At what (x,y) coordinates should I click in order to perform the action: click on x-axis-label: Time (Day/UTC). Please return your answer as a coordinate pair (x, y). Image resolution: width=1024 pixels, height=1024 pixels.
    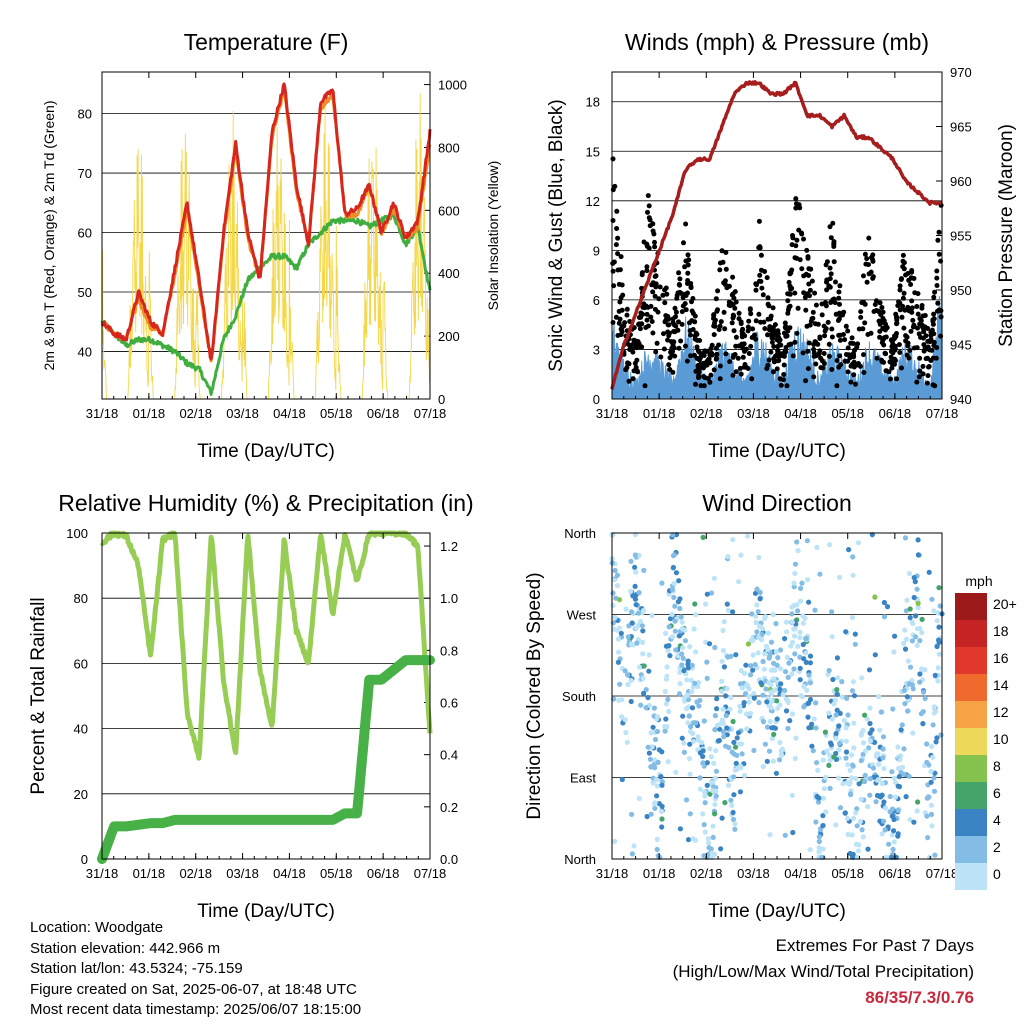
    Looking at the image, I should click on (777, 911).